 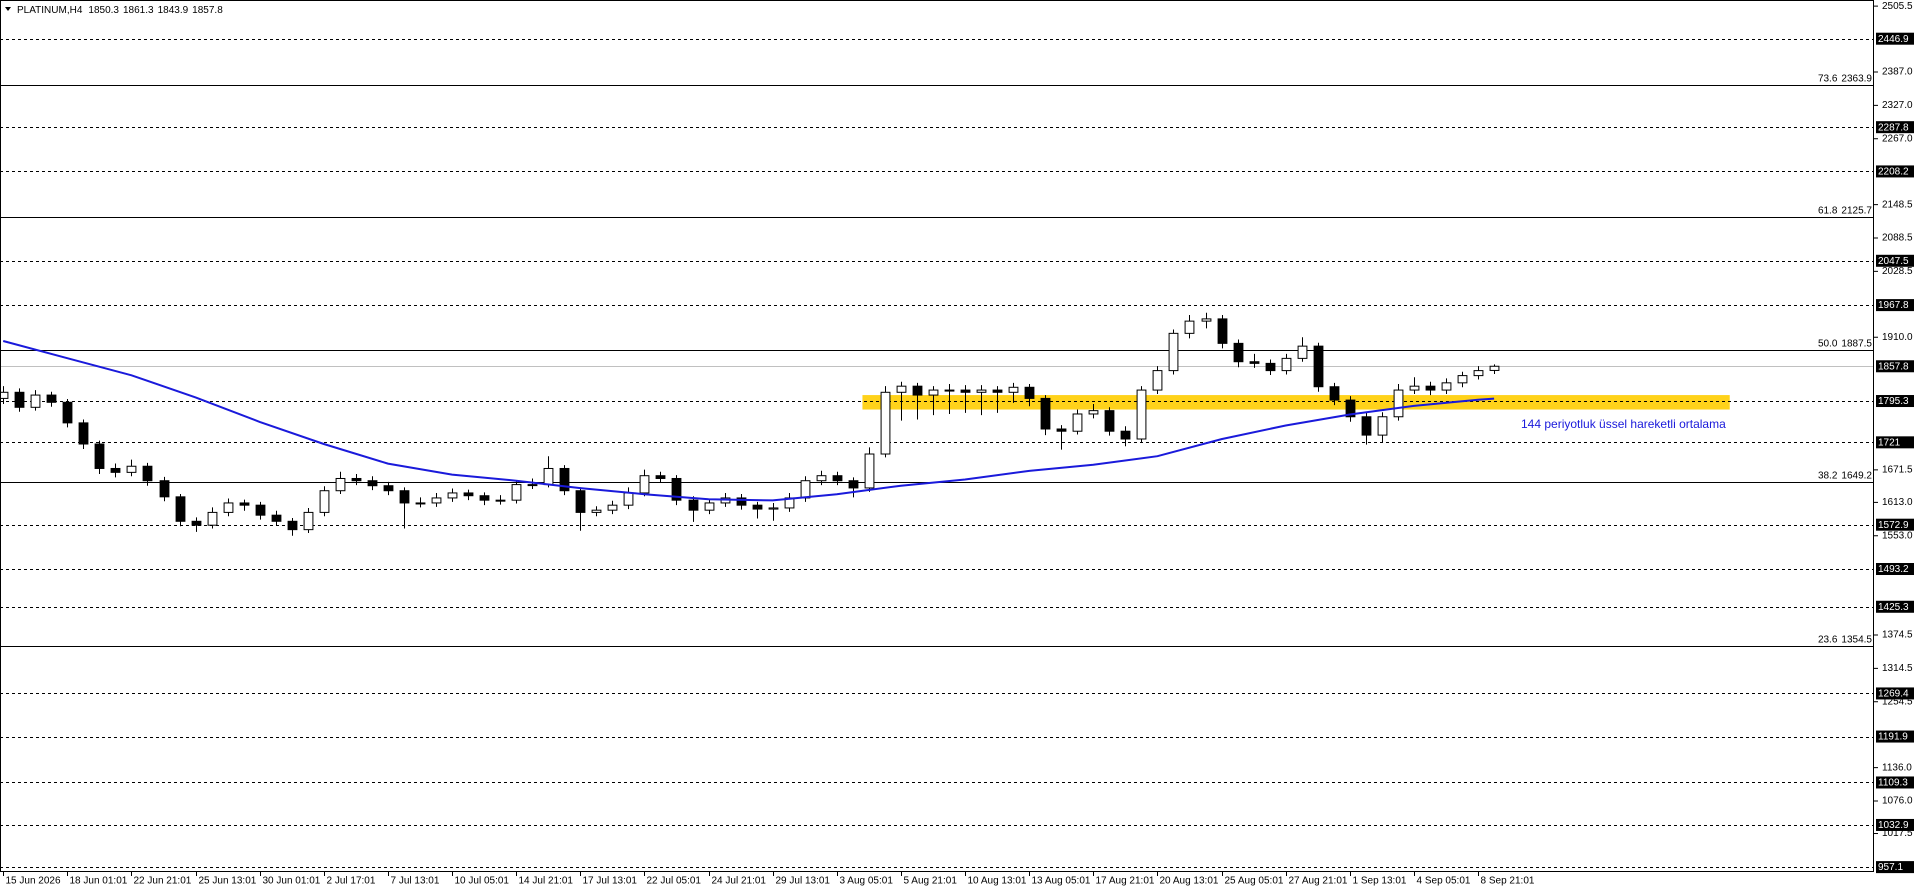 I want to click on x-tick-label: 25 Jun 13:01, so click(x=228, y=881).